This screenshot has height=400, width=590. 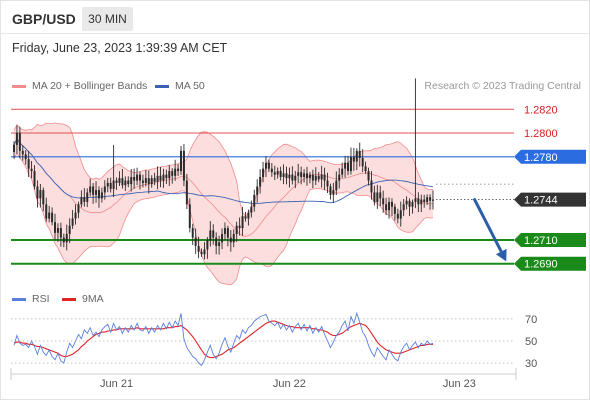 I want to click on legend-ma50: MA 50, so click(x=180, y=86).